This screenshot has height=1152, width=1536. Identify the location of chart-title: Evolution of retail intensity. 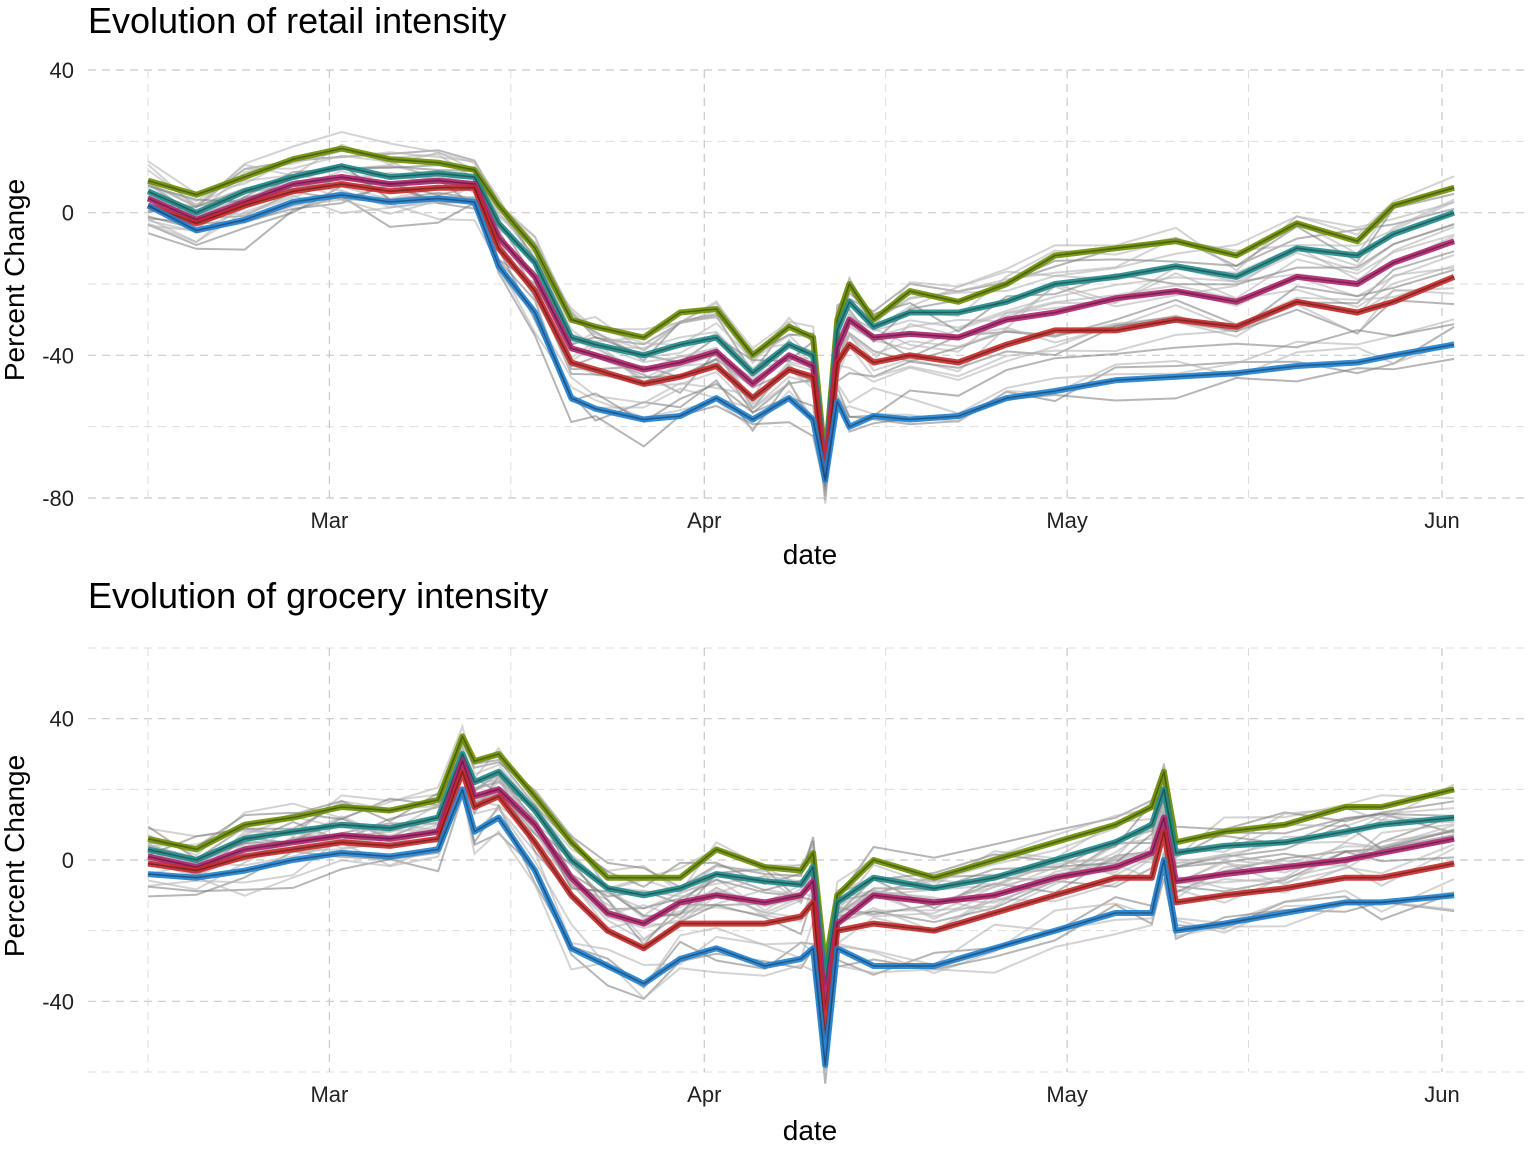
(297, 20).